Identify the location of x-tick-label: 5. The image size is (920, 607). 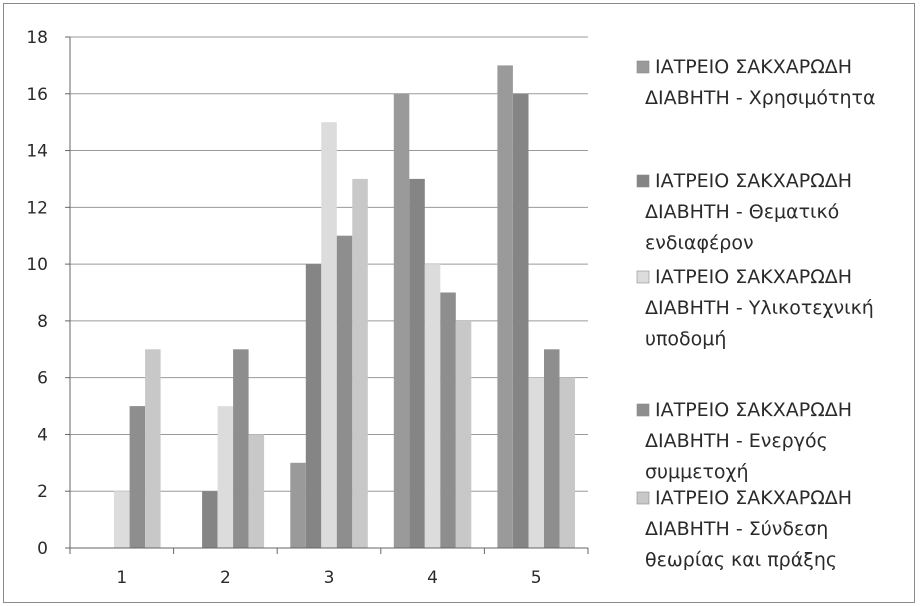
(536, 578).